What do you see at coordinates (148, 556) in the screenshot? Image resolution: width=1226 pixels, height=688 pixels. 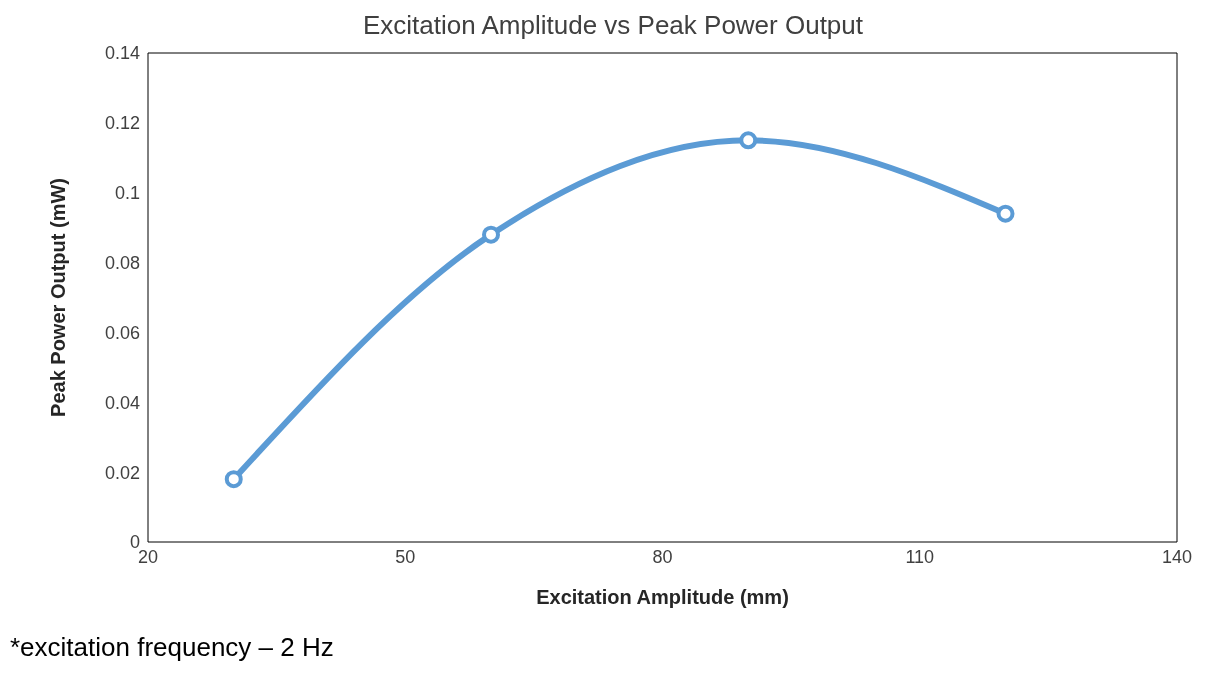 I see `x-tick-label: 20` at bounding box center [148, 556].